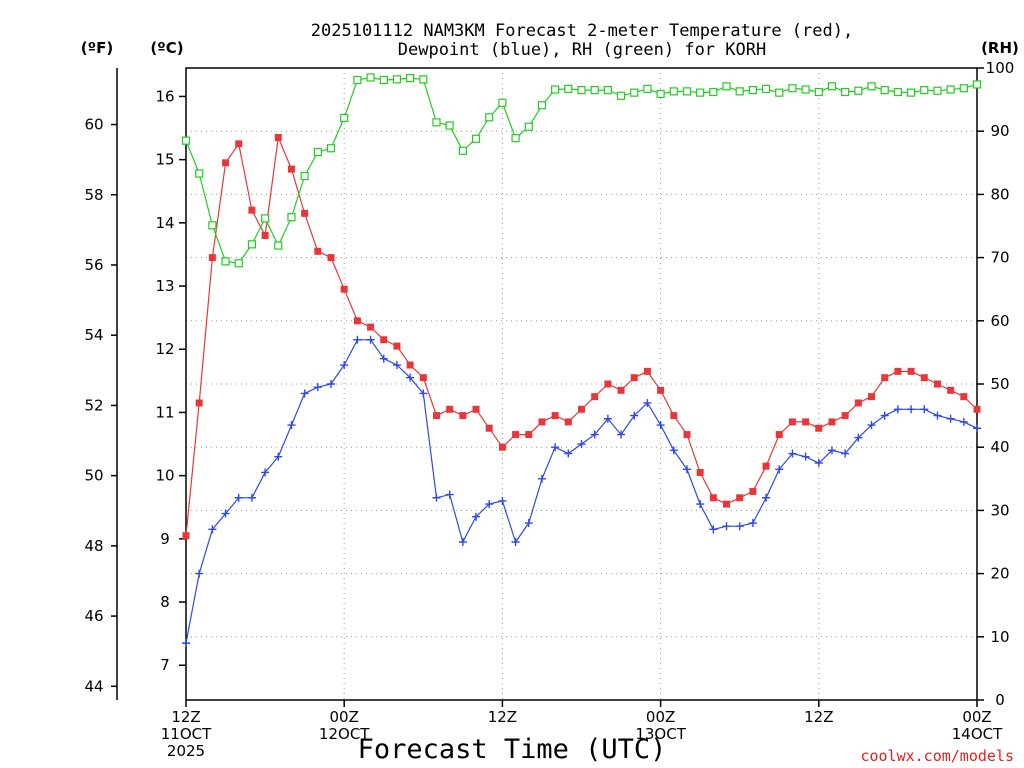 The width and height of the screenshot is (1024, 768). I want to click on celsius-tick-label: 8, so click(165, 602).